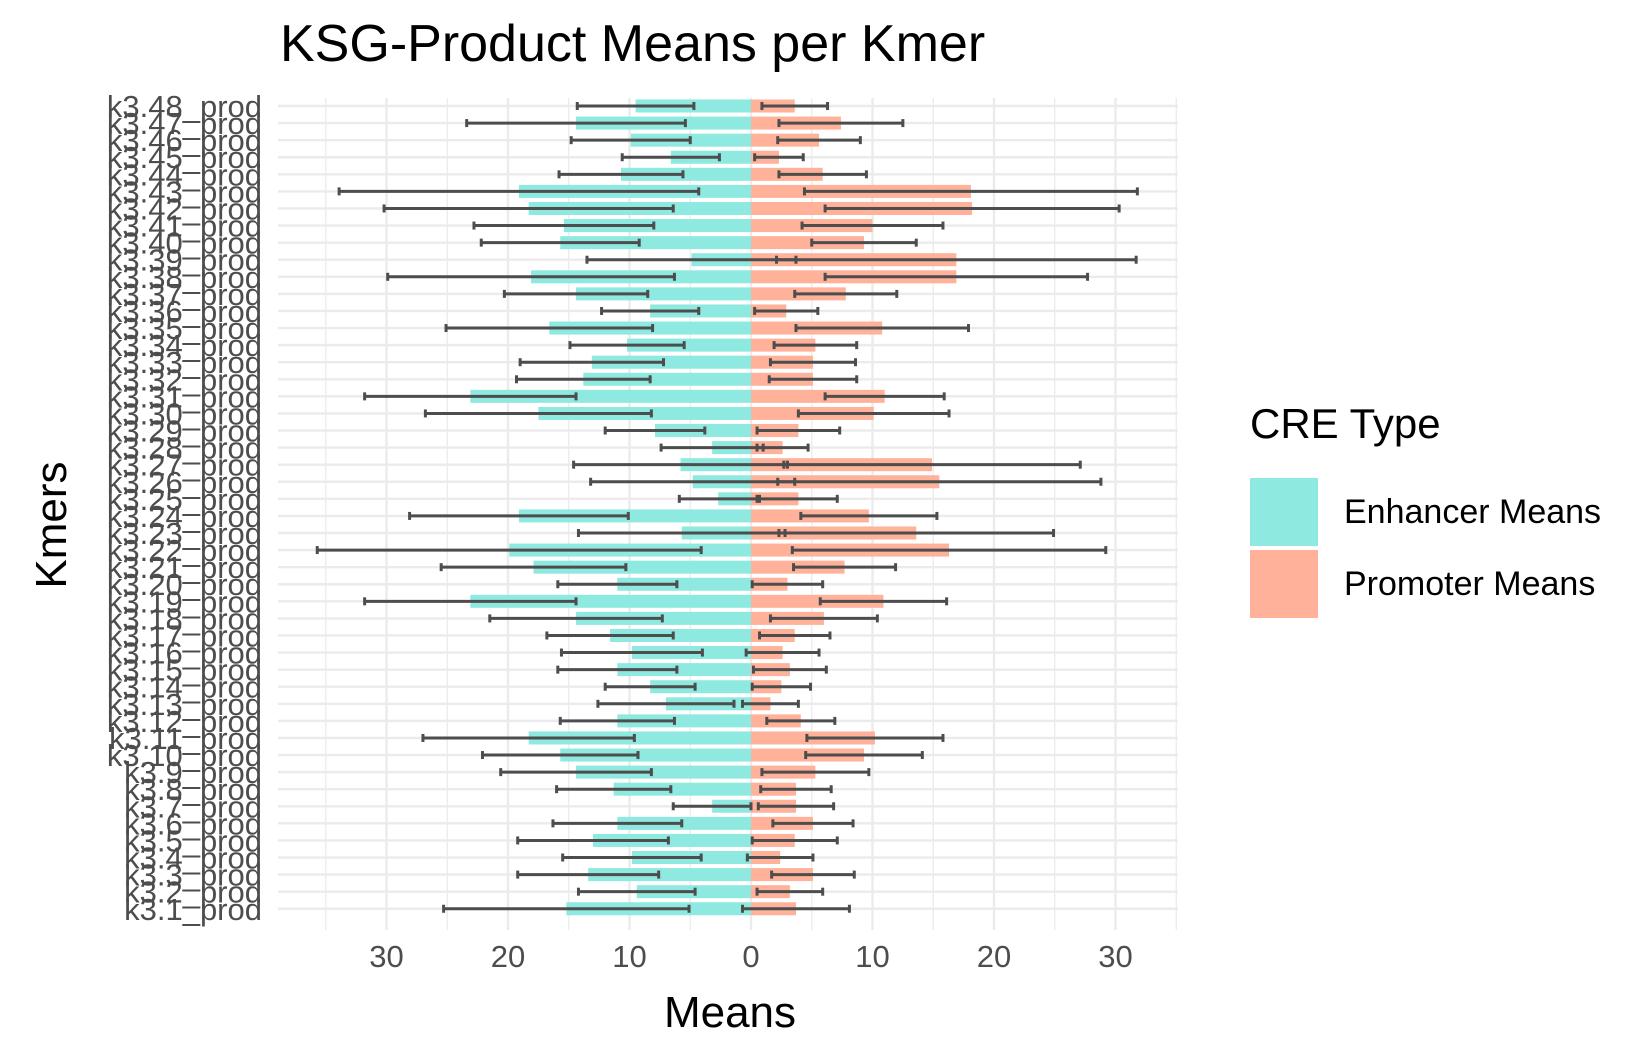 This screenshot has width=1650, height=1050. Describe the element at coordinates (1345, 423) in the screenshot. I see `legend-title: CRE Type` at that location.